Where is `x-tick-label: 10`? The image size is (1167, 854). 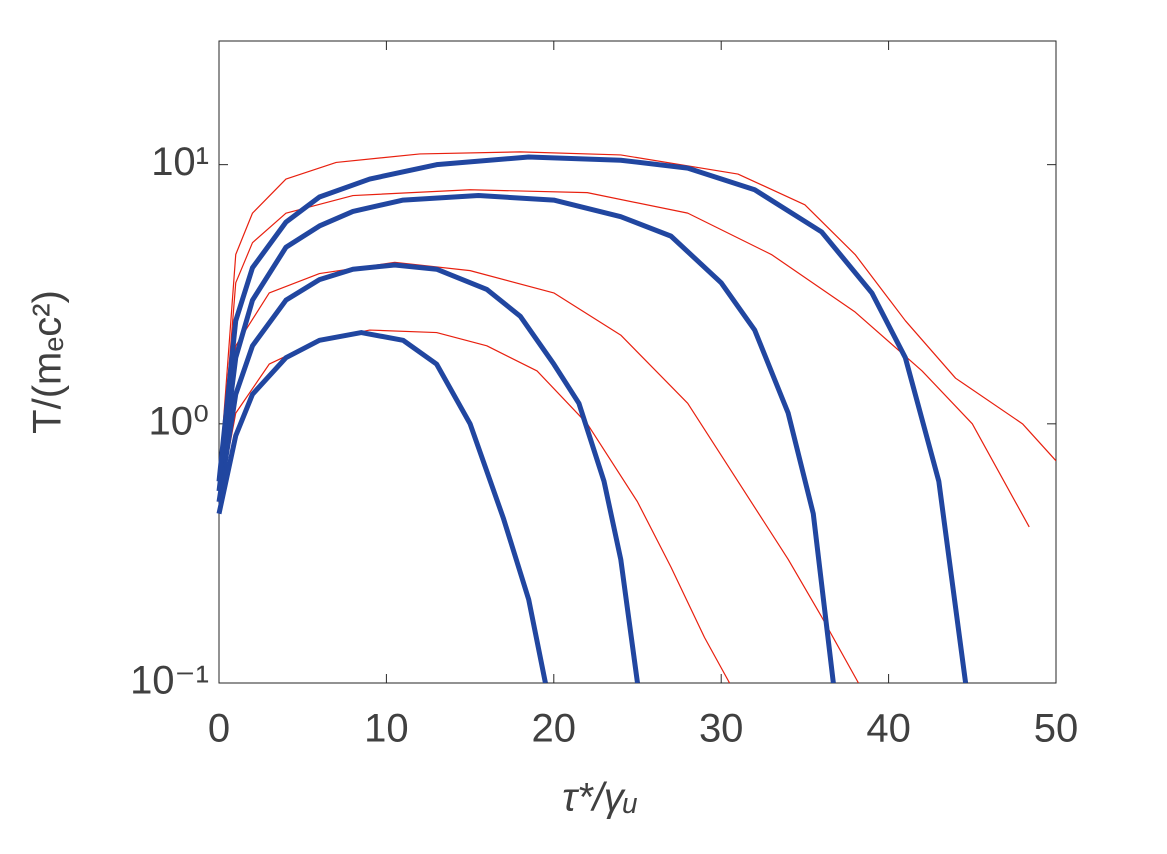 x-tick-label: 10 is located at coordinates (386, 729).